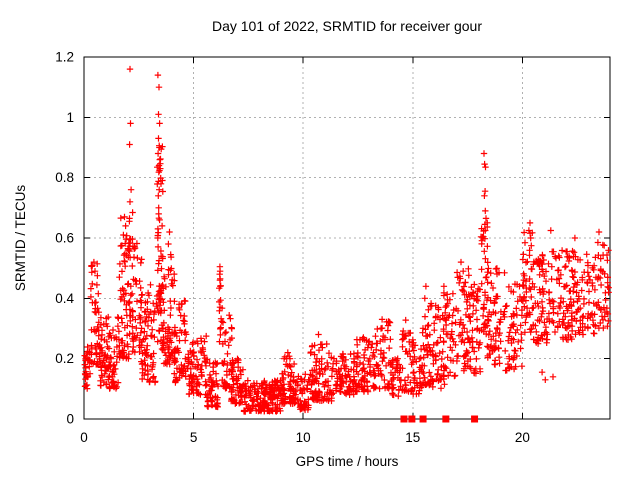  Describe the element at coordinates (70, 117) in the screenshot. I see `y-tick-label: 1` at that location.